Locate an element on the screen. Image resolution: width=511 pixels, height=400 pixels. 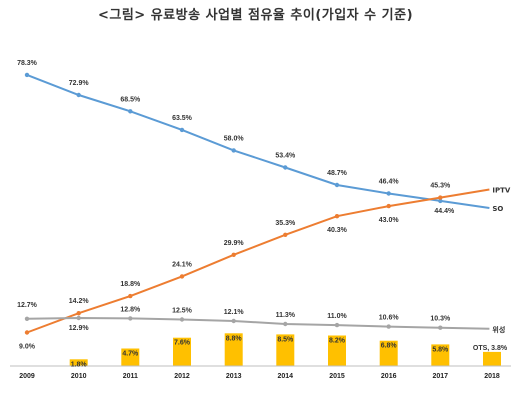
satellite-data-label: 12.5% is located at coordinates (182, 311).